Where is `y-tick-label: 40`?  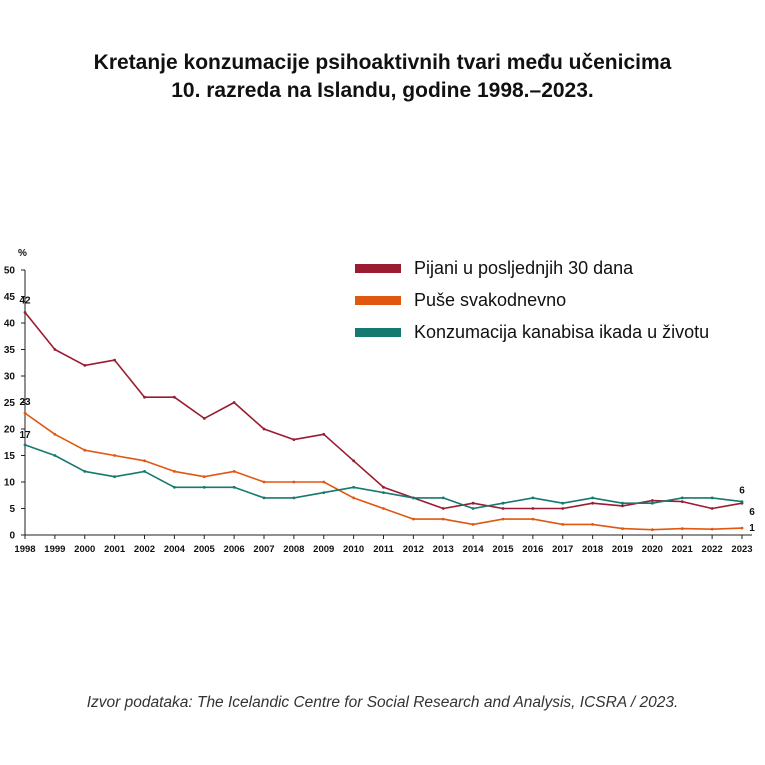
y-tick-label: 40 is located at coordinates (10, 324).